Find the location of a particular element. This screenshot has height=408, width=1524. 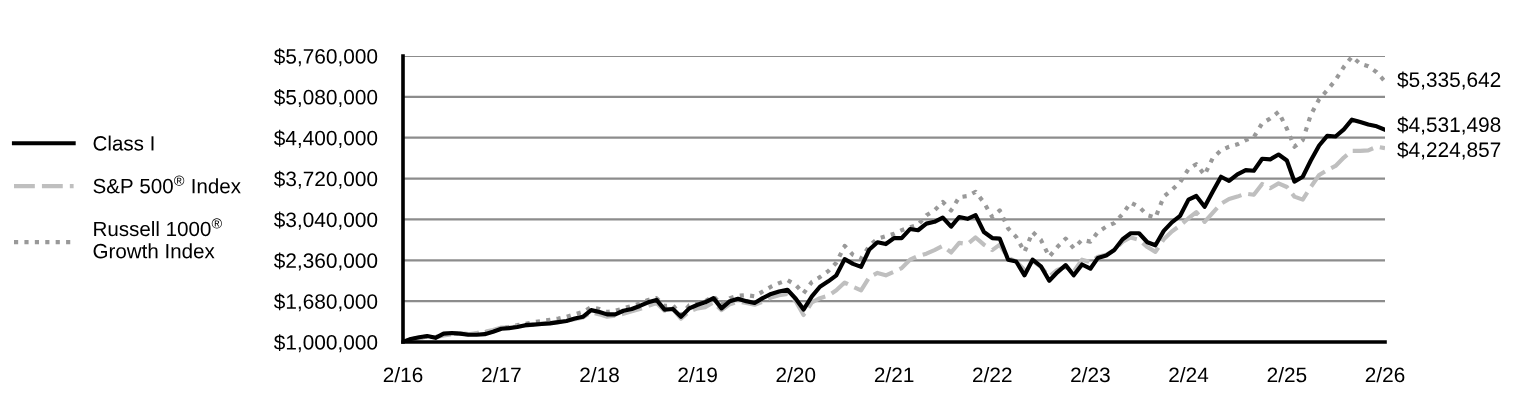

x-tick-label: 2/20 is located at coordinates (796, 375).